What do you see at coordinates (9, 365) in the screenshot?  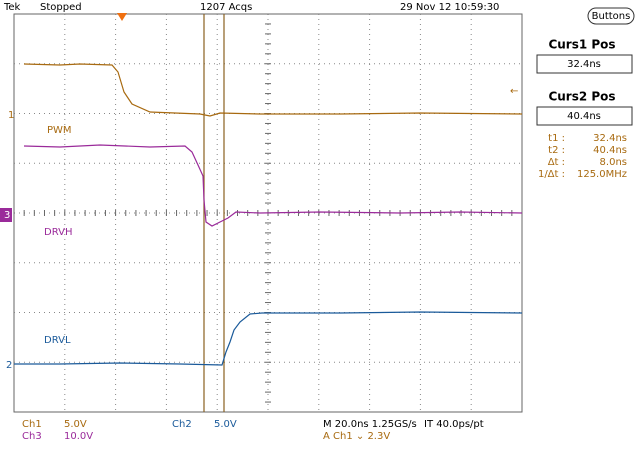 I see `ch2-marker: 2` at bounding box center [9, 365].